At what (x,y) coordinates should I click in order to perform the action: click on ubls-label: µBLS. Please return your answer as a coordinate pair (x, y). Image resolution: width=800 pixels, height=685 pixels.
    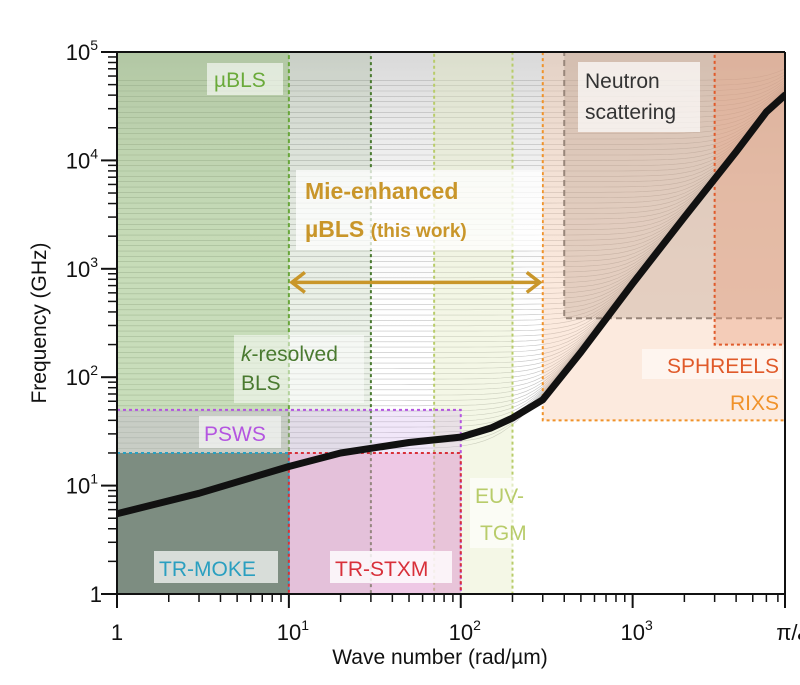
    Looking at the image, I should click on (240, 80).